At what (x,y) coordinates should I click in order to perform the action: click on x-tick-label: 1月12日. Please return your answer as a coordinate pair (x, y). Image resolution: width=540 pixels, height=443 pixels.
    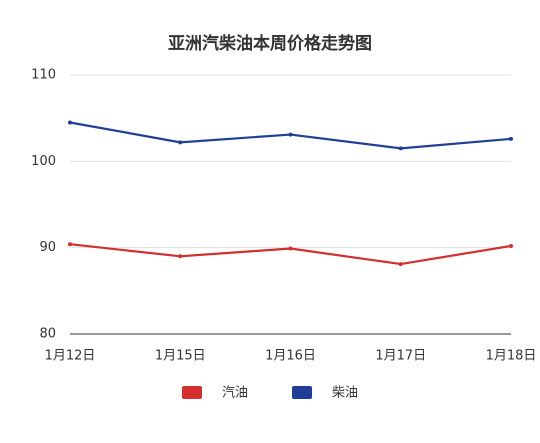
    Looking at the image, I should click on (70, 356).